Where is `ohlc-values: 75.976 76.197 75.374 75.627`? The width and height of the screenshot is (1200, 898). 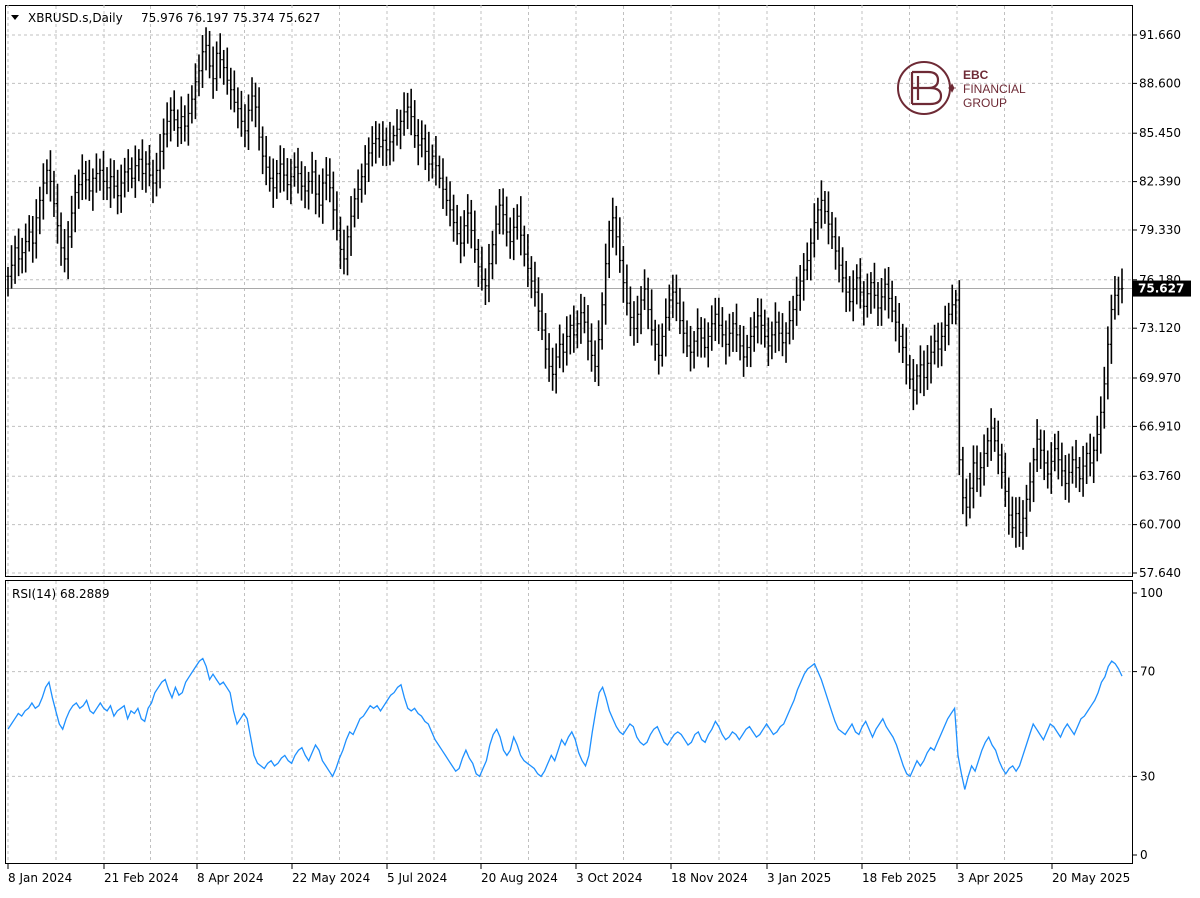 ohlc-values: 75.976 76.197 75.374 75.627 is located at coordinates (230, 18).